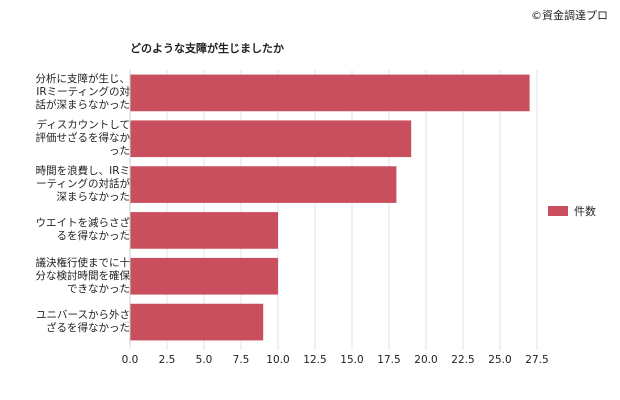 The height and width of the screenshot is (400, 620). Describe the element at coordinates (425, 360) in the screenshot. I see `x-tick-label: 20.0` at that location.